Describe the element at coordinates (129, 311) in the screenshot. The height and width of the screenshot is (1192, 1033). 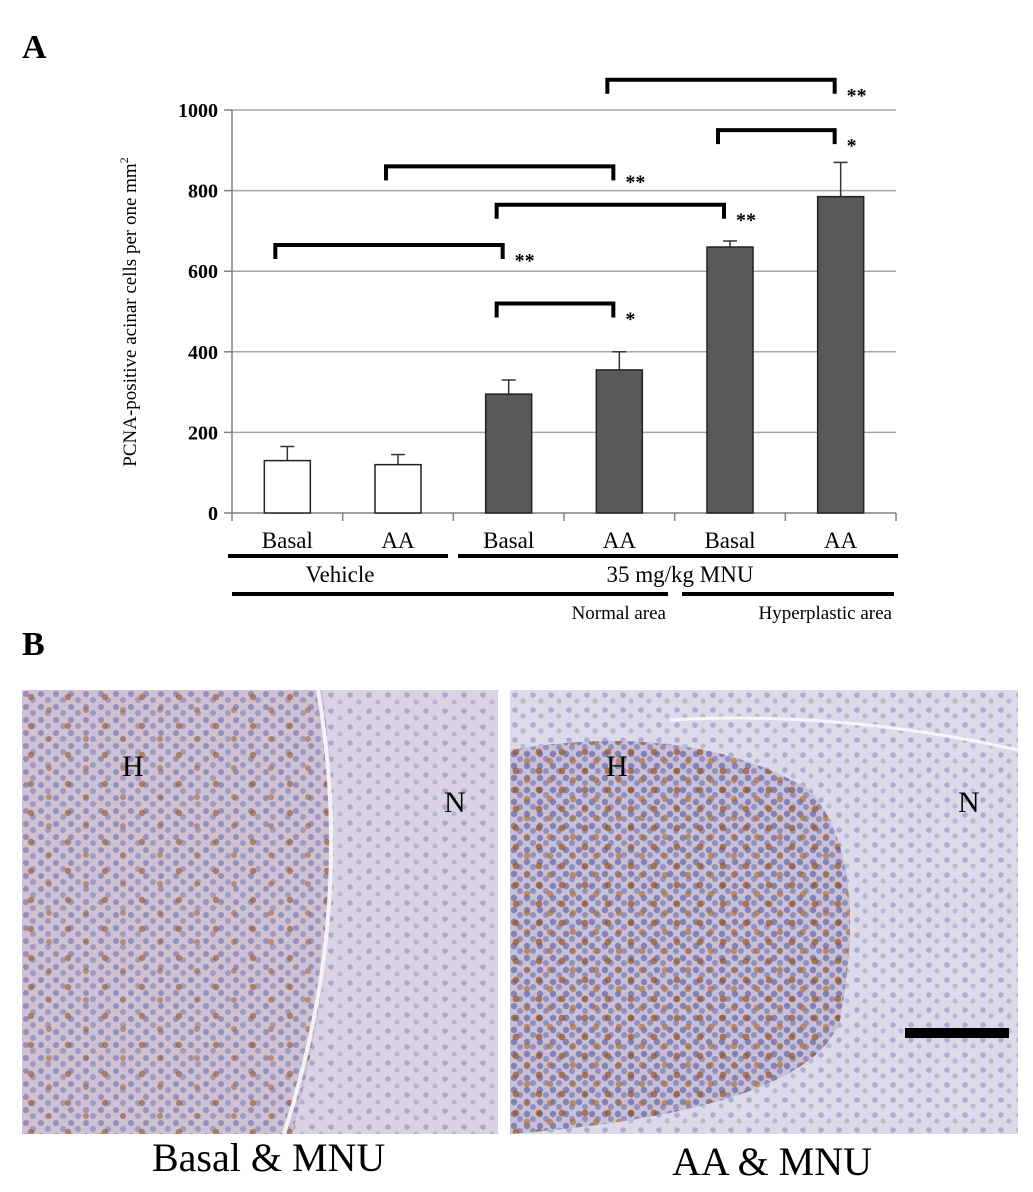
I see `y-axis-label: PCNA-positive acinar cells per one mm2` at that location.